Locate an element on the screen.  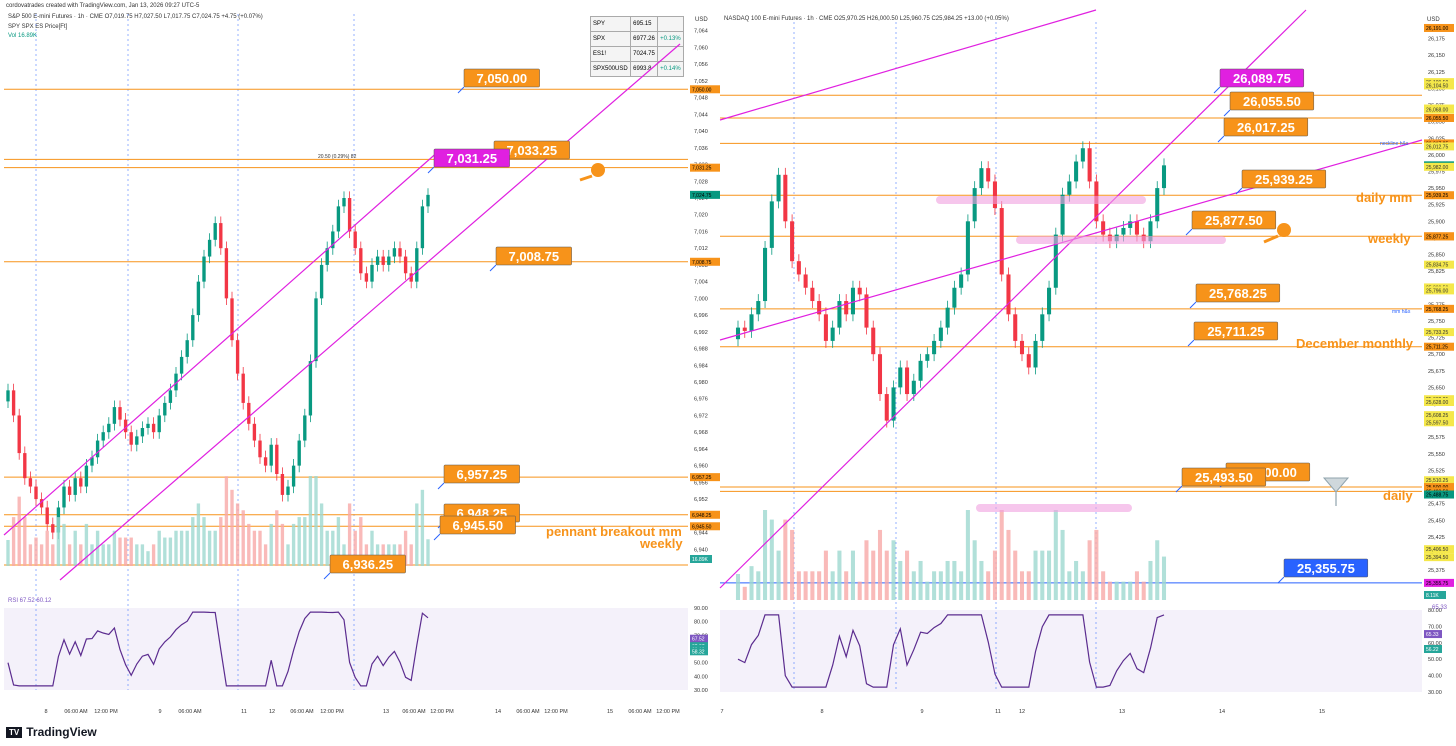
x-tick-label: 06:00 AM is located at coordinates (640, 712).